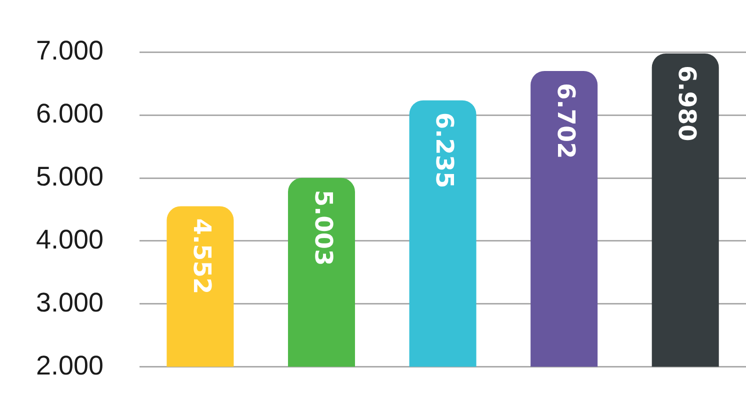  Describe the element at coordinates (70, 302) in the screenshot. I see `y-tick-label: 3.000` at that location.